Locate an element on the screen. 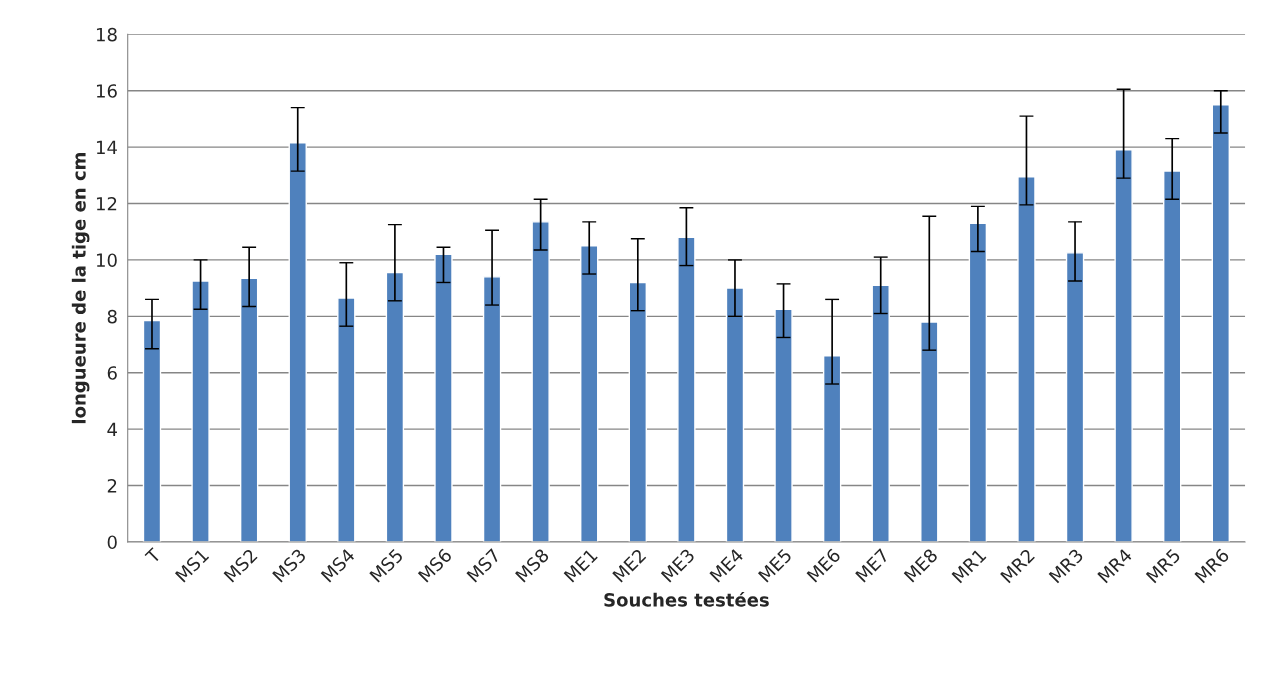 This screenshot has height=686, width=1277. y-tick-label: 16 is located at coordinates (106, 91).